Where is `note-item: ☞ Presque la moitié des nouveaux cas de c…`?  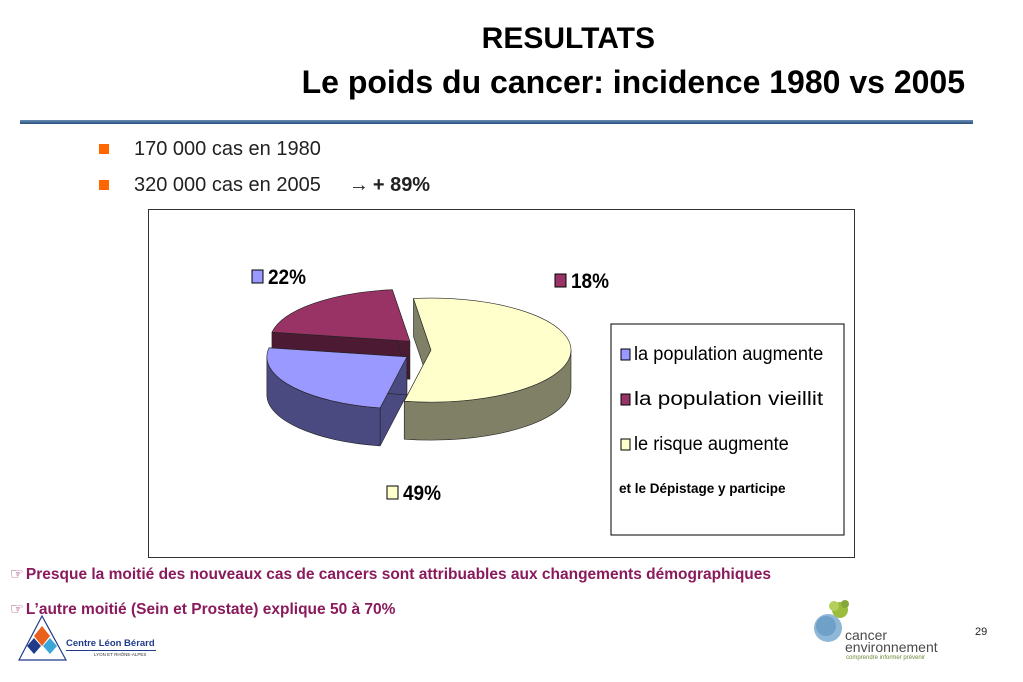 note-item: ☞ Presque la moitié des nouveaux cas de c… is located at coordinates (390, 574).